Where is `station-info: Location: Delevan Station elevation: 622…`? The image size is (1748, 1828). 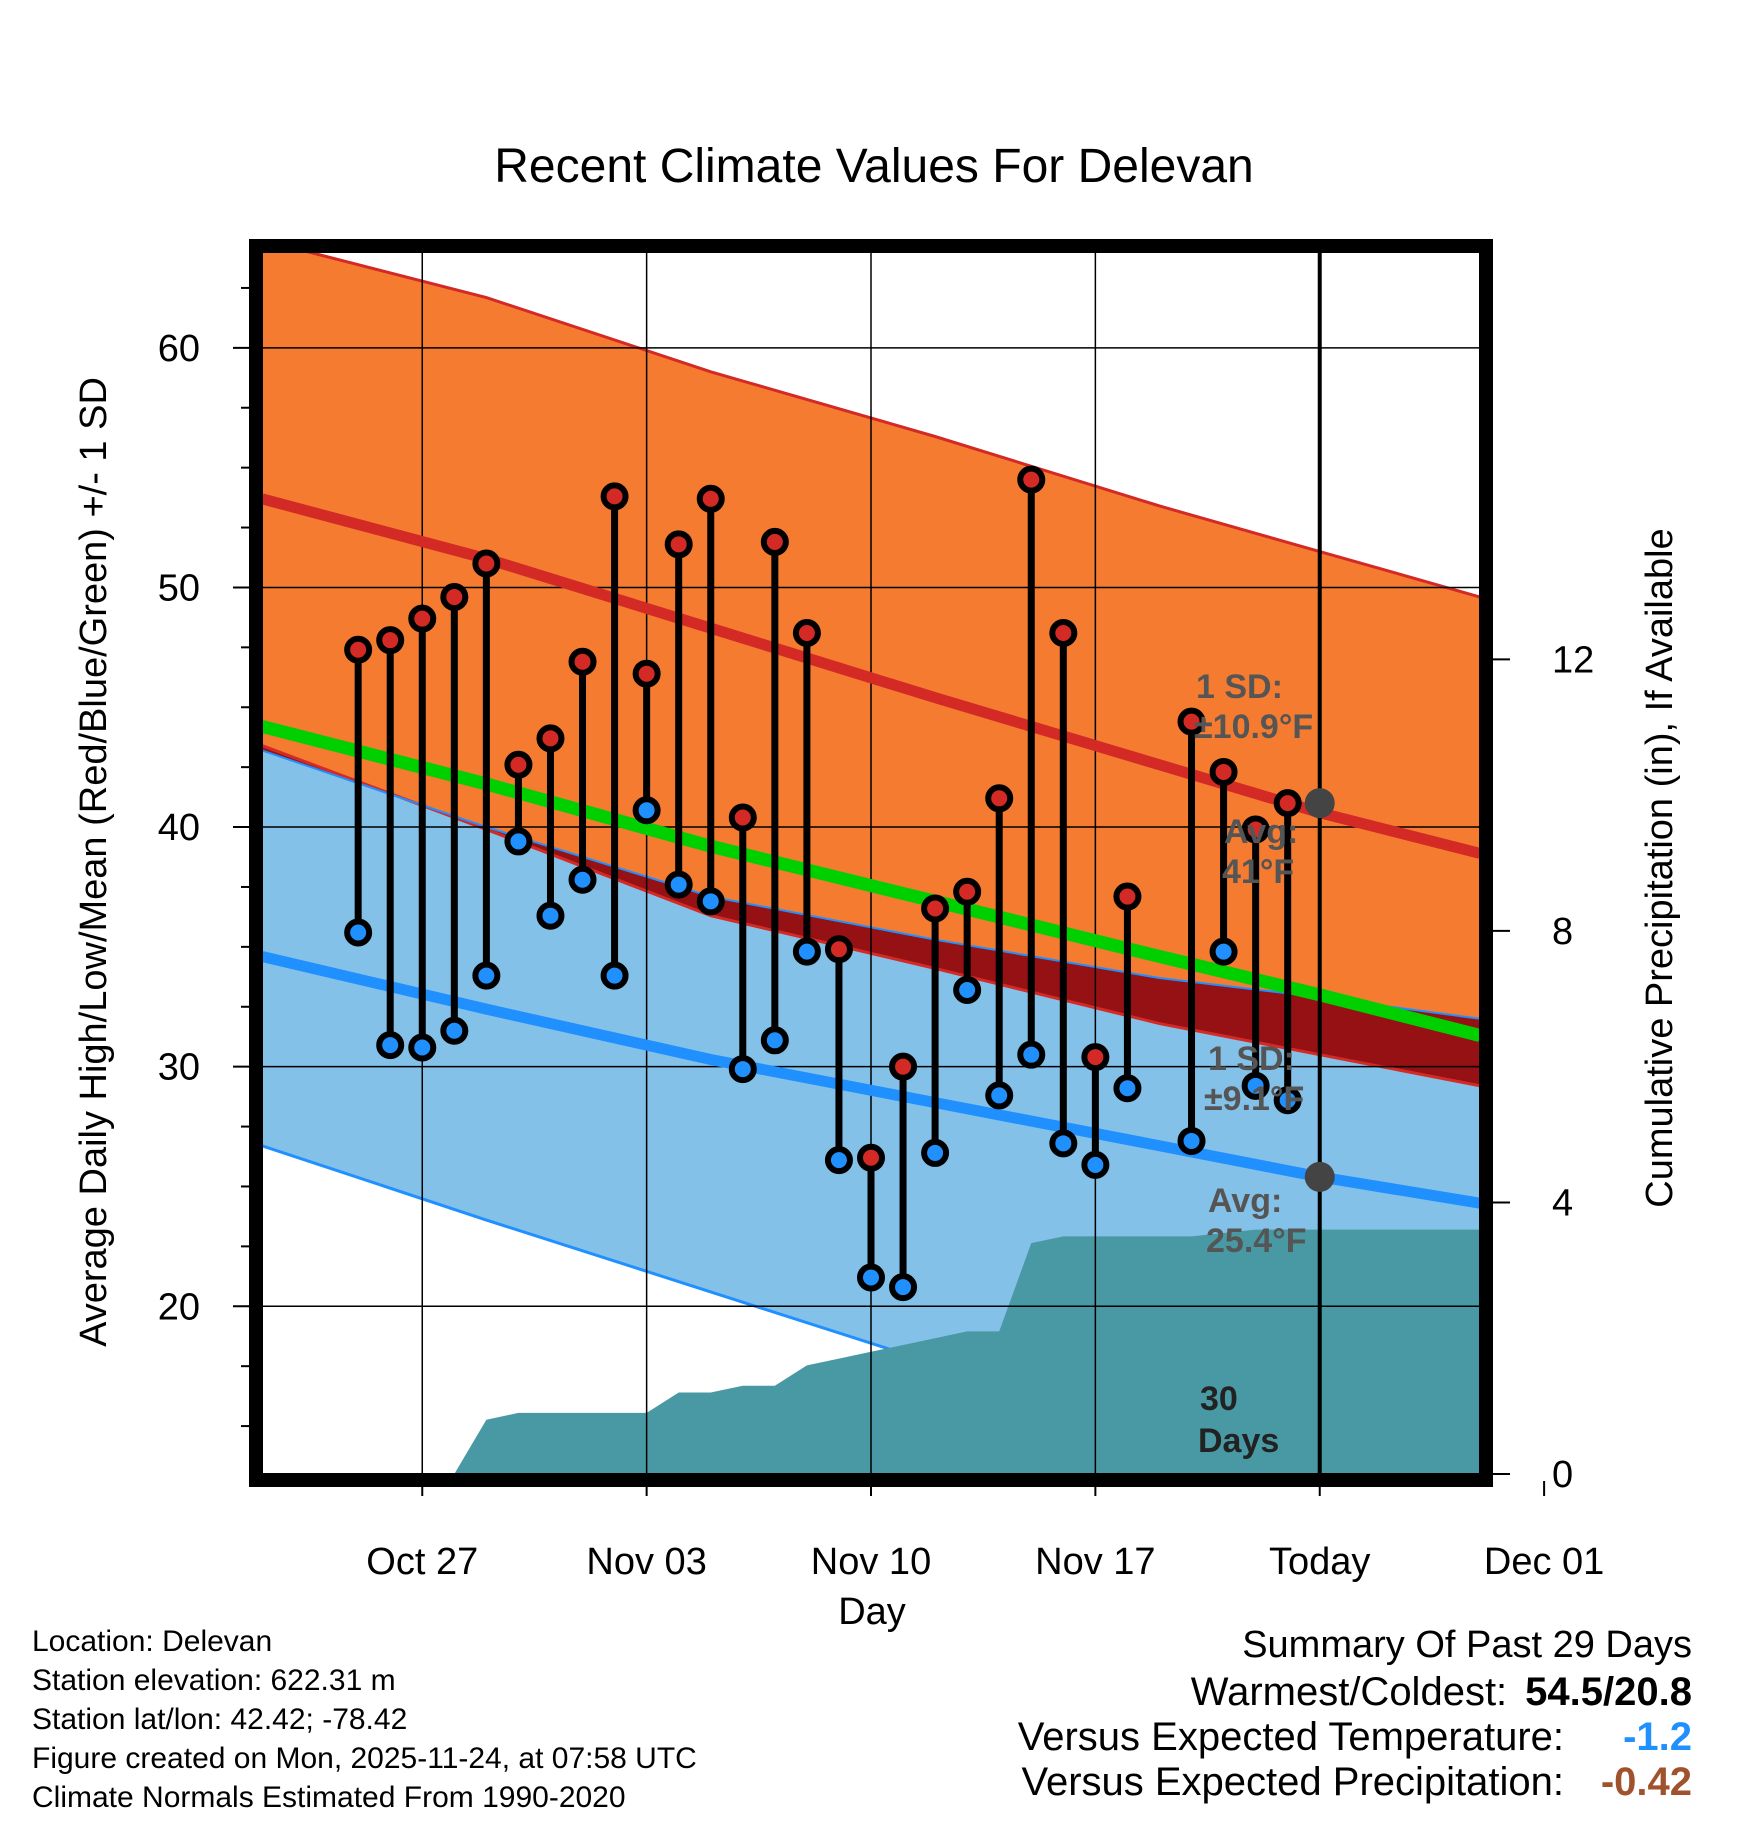
station-info: Location: Delevan Station elevation: 622… is located at coordinates (364, 1719).